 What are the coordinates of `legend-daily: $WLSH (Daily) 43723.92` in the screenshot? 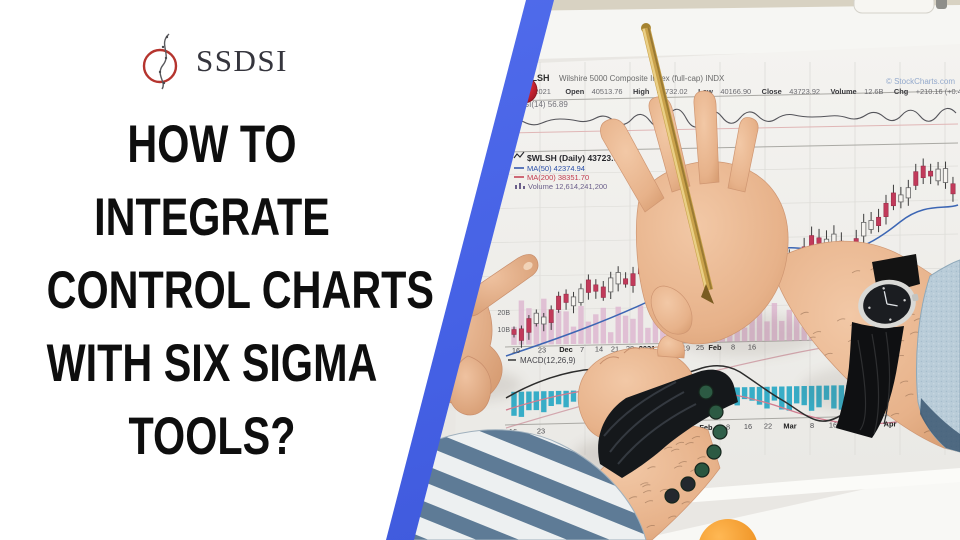 It's located at (575, 158).